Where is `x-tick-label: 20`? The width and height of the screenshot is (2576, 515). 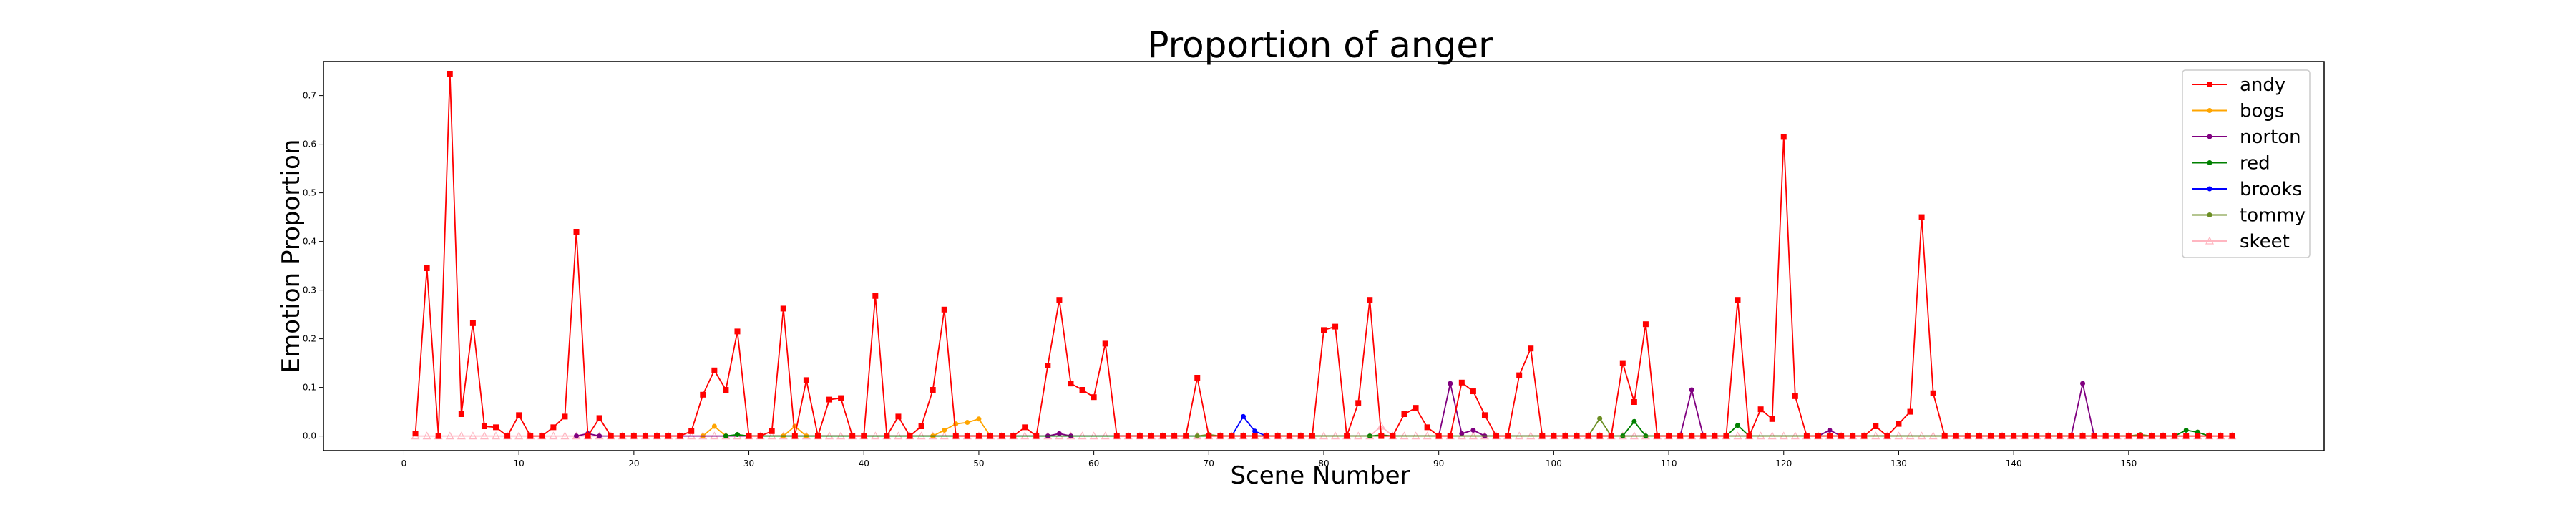
x-tick-label: 20 is located at coordinates (633, 463).